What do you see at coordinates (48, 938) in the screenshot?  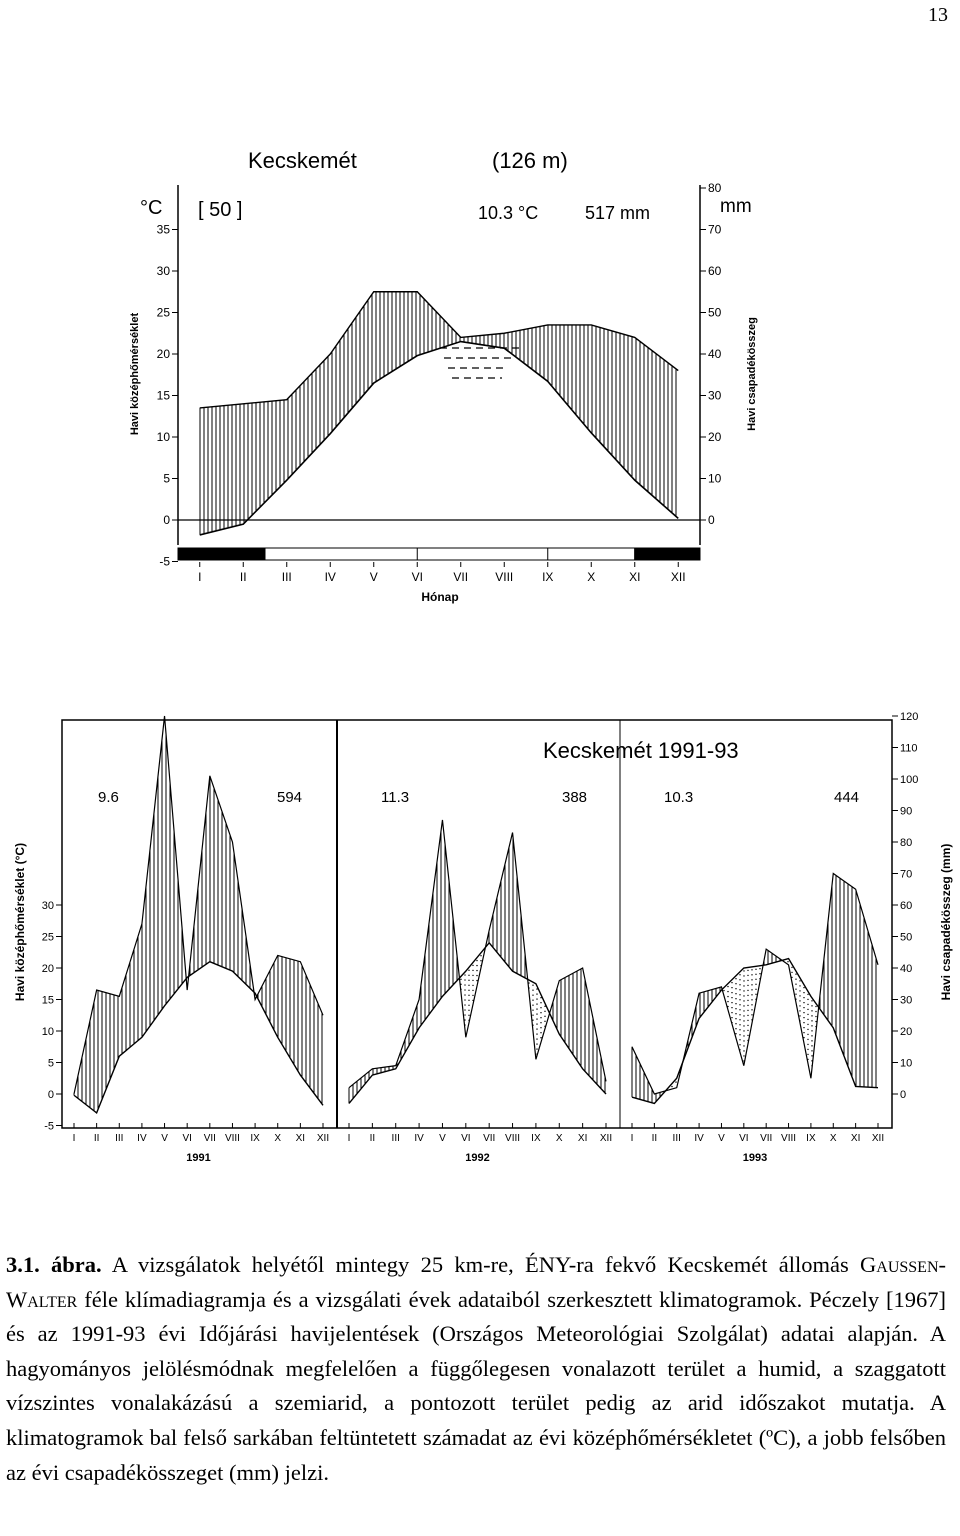 I see `left-tick-label: 25` at bounding box center [48, 938].